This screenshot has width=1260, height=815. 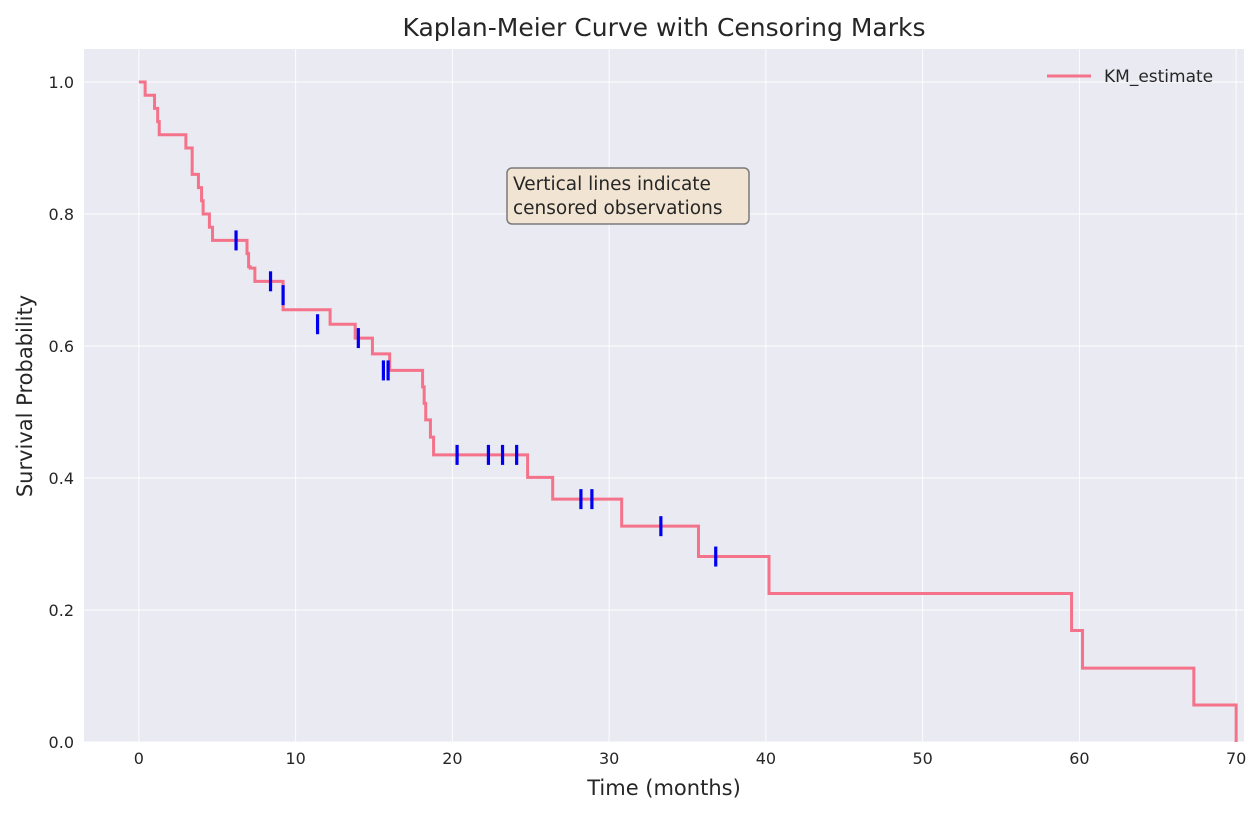 What do you see at coordinates (690, 758) in the screenshot?
I see `x-tick-labels: 0 10 20 30 40 50 60 70` at bounding box center [690, 758].